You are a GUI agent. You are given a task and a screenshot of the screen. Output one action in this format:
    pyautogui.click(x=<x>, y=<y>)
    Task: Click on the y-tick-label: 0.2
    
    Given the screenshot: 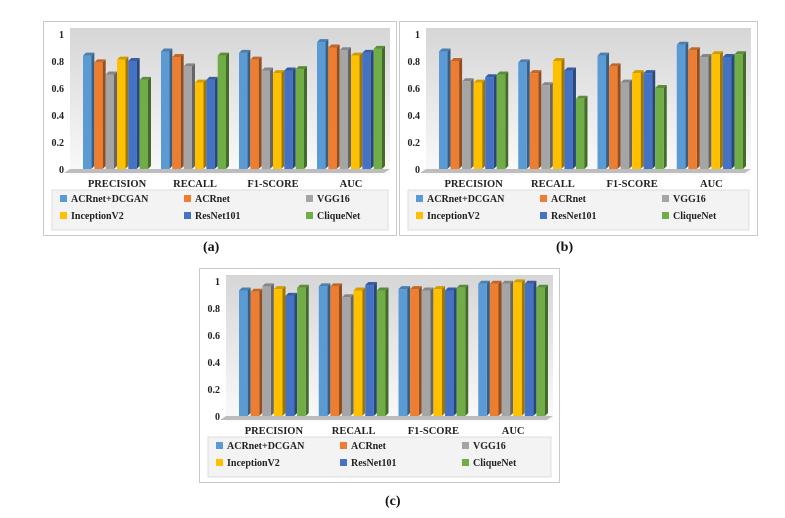 What is the action you would take?
    pyautogui.click(x=58, y=143)
    